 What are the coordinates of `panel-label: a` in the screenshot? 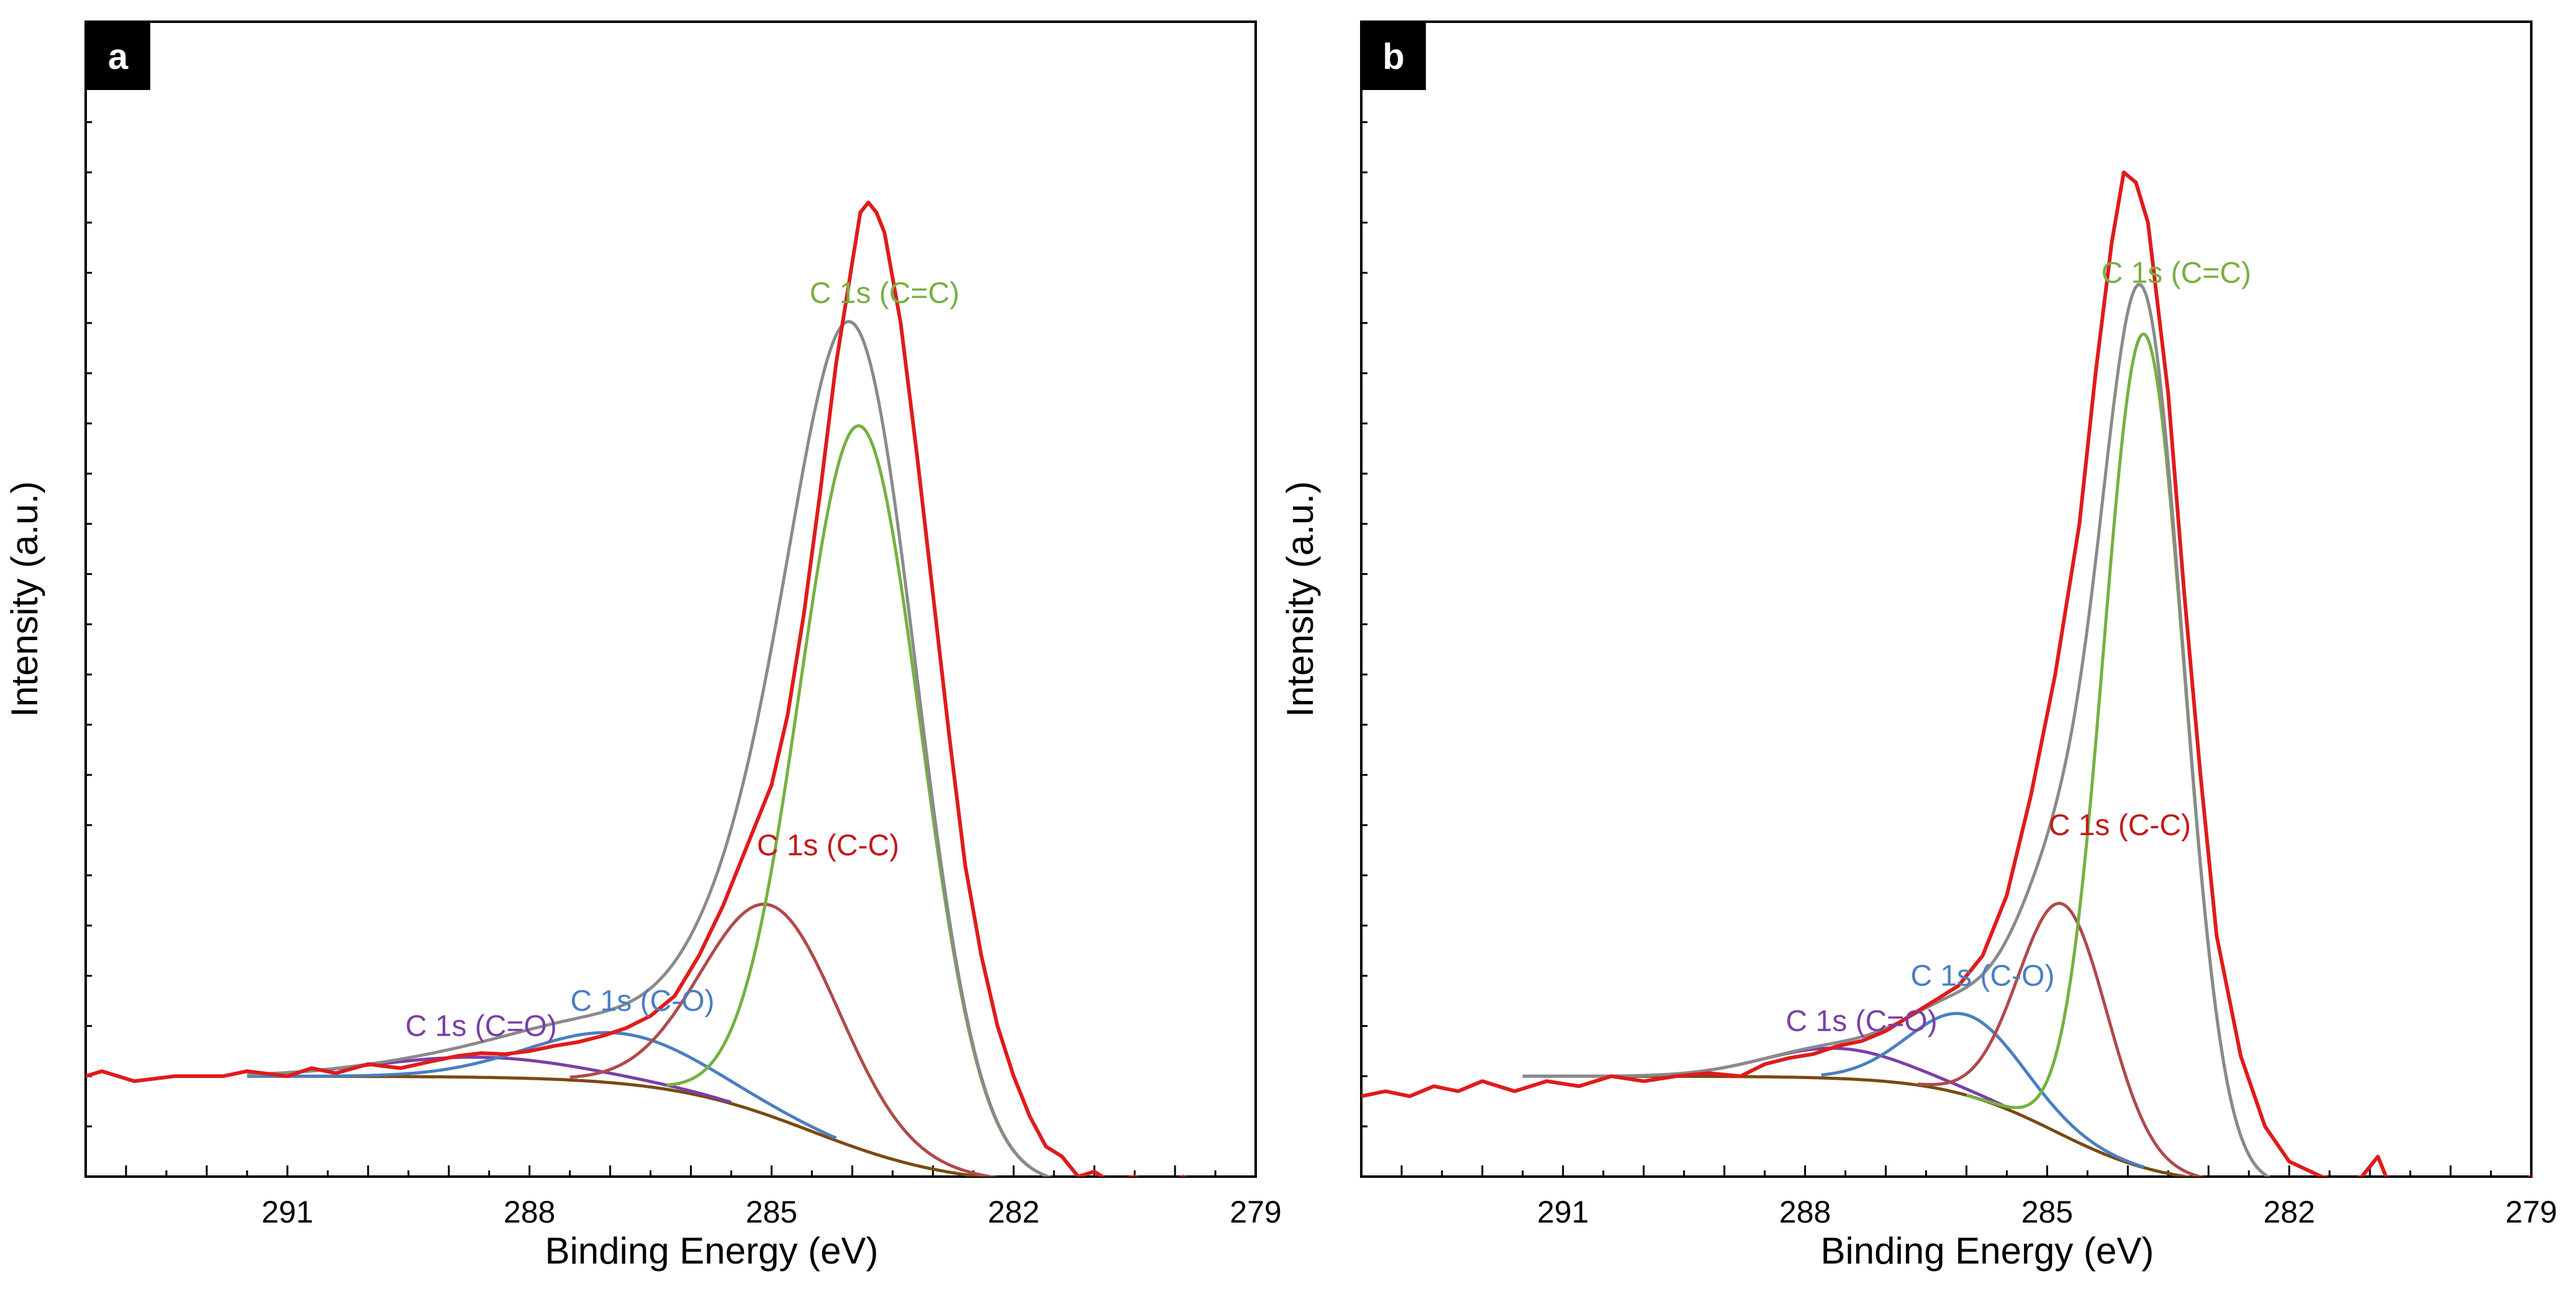 It's located at (118, 56).